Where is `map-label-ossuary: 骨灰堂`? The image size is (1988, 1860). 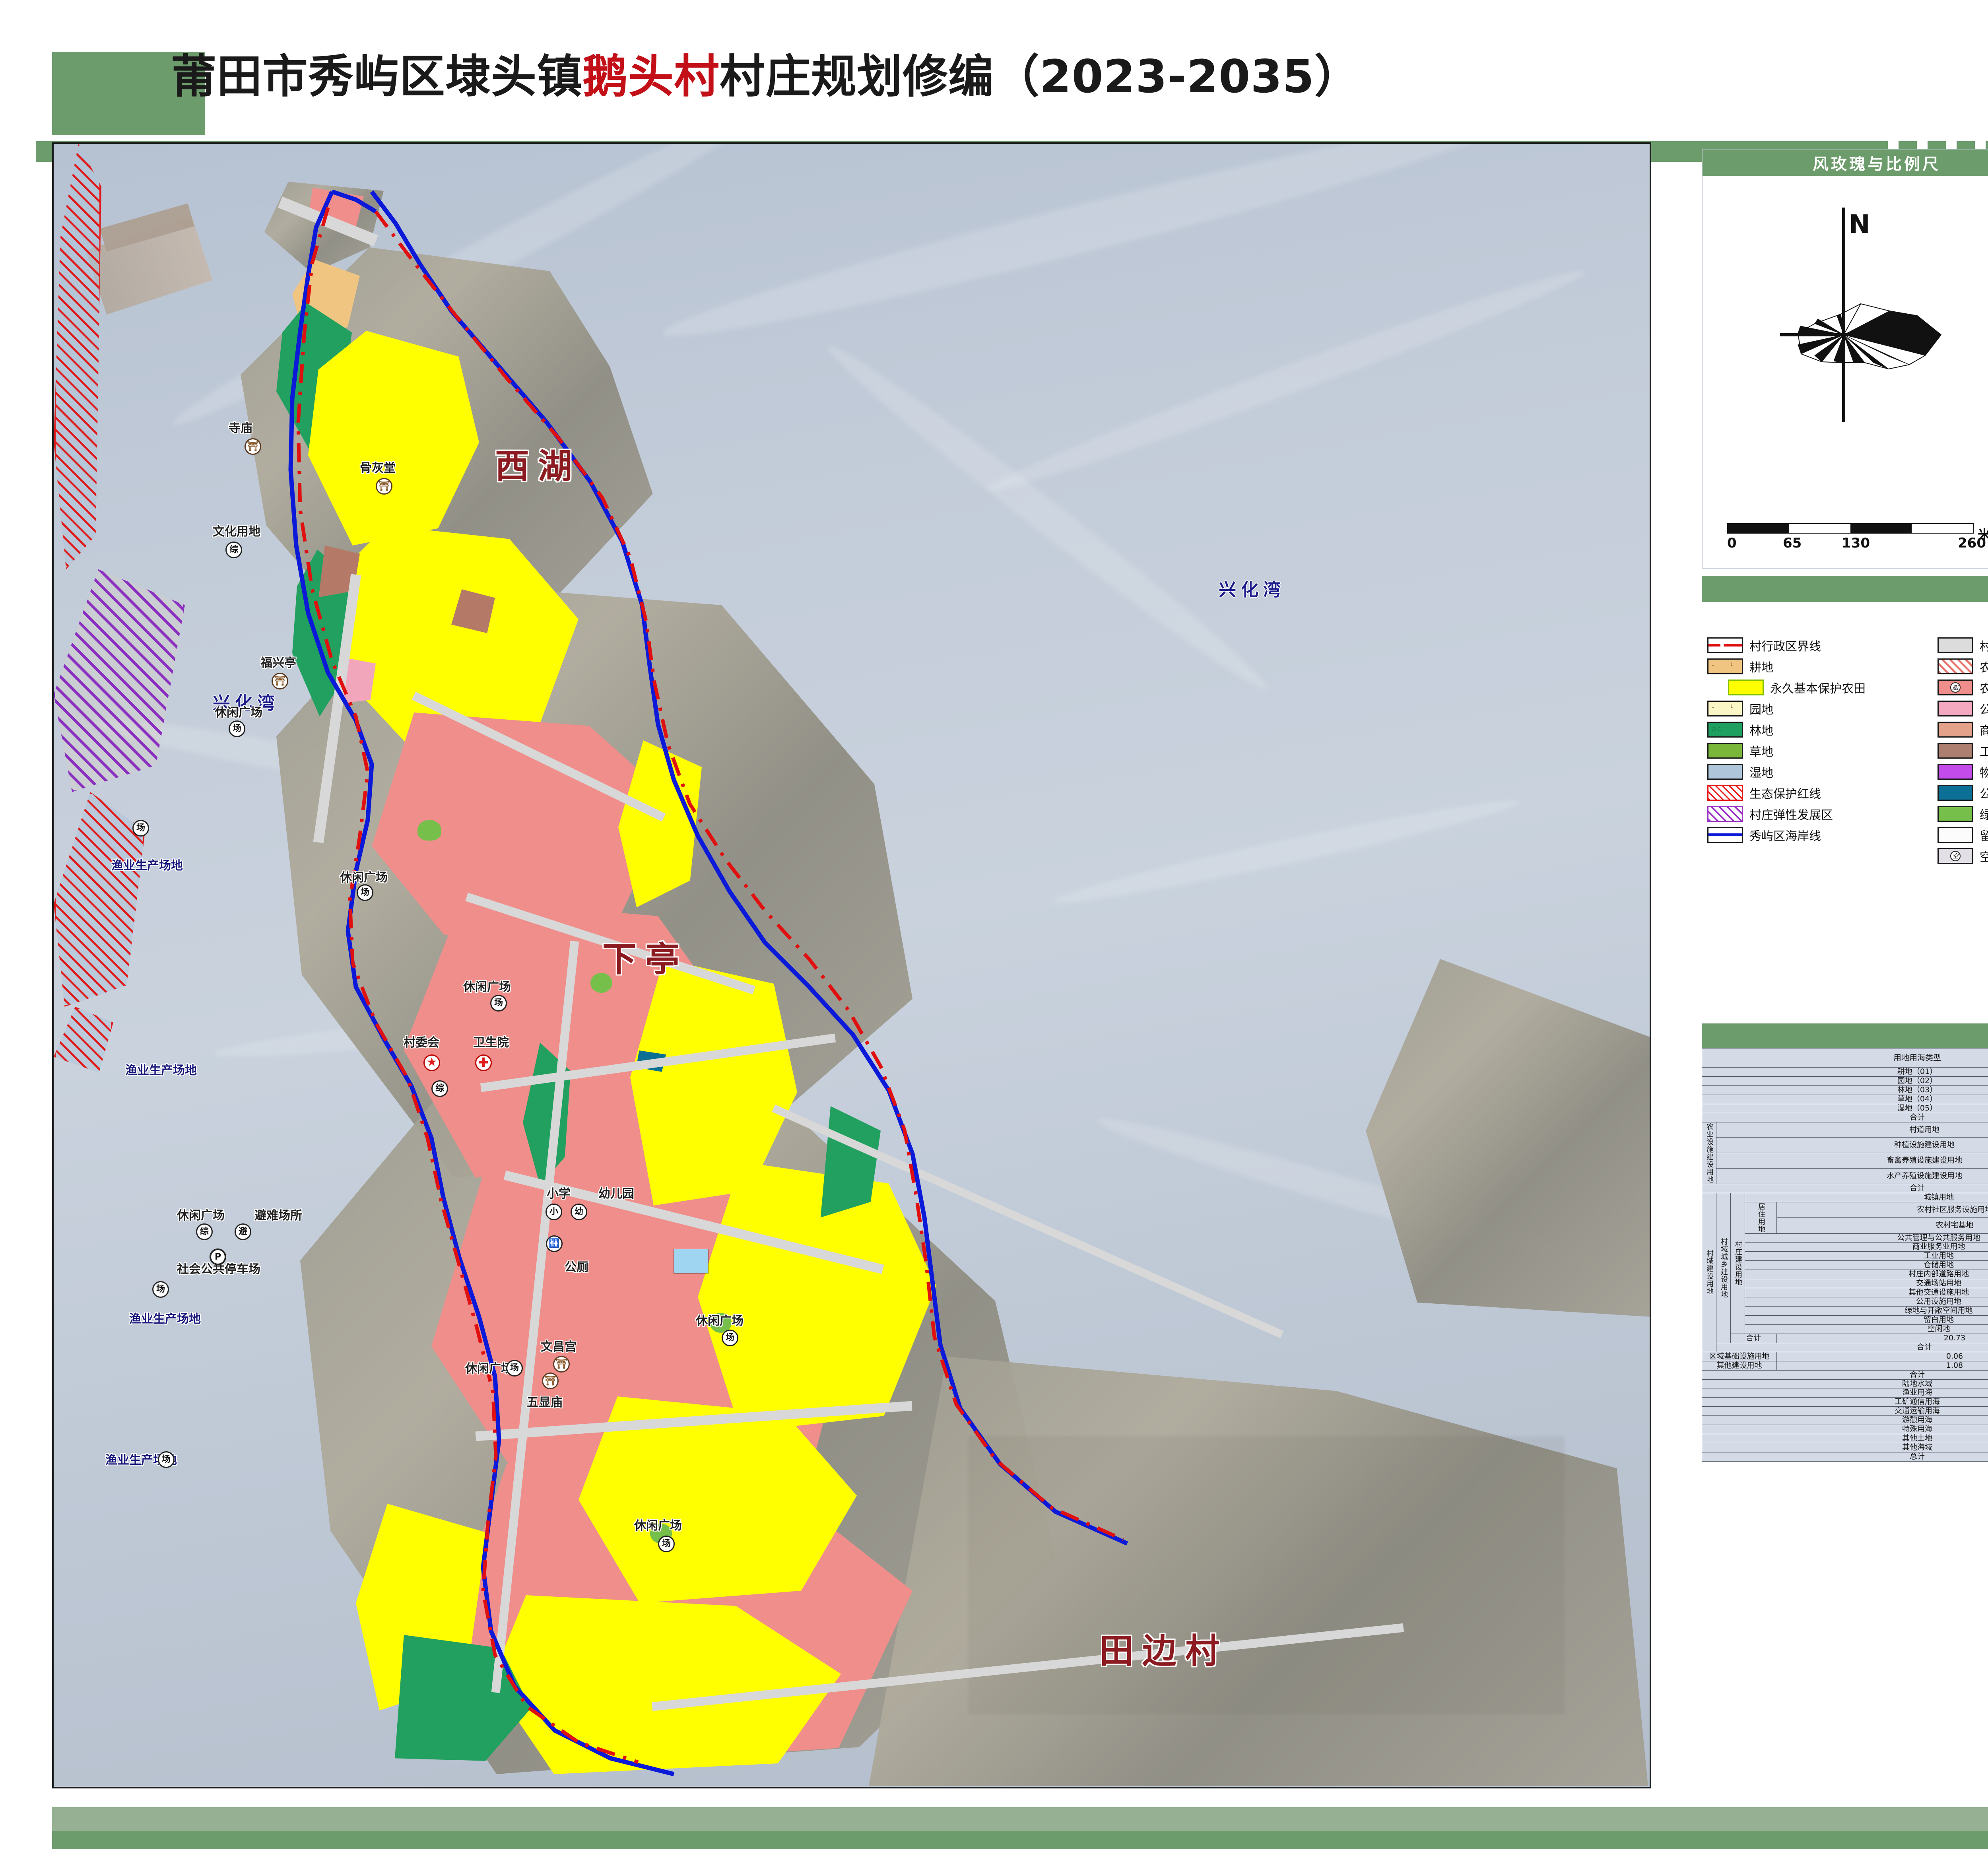
map-label-ossuary: 骨灰堂 is located at coordinates (378, 468).